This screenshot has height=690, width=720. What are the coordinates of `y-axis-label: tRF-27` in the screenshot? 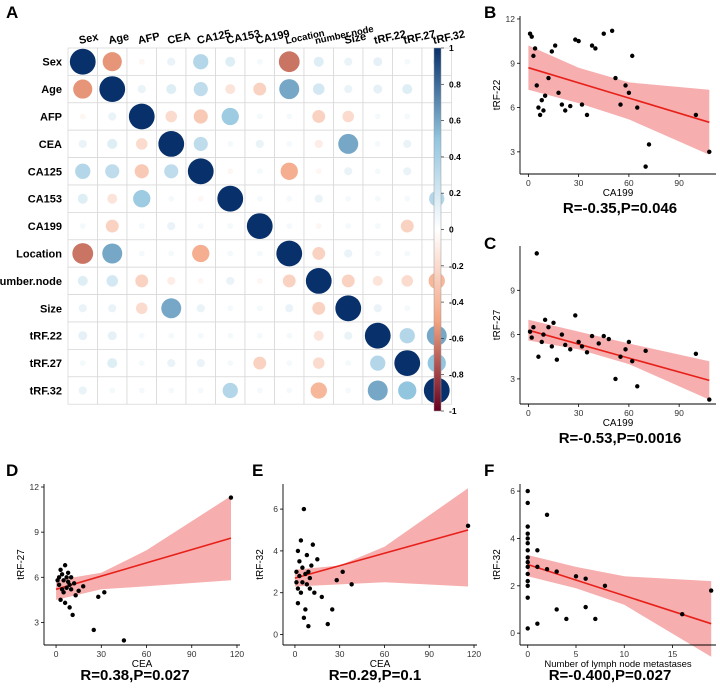 It's located at (21, 564).